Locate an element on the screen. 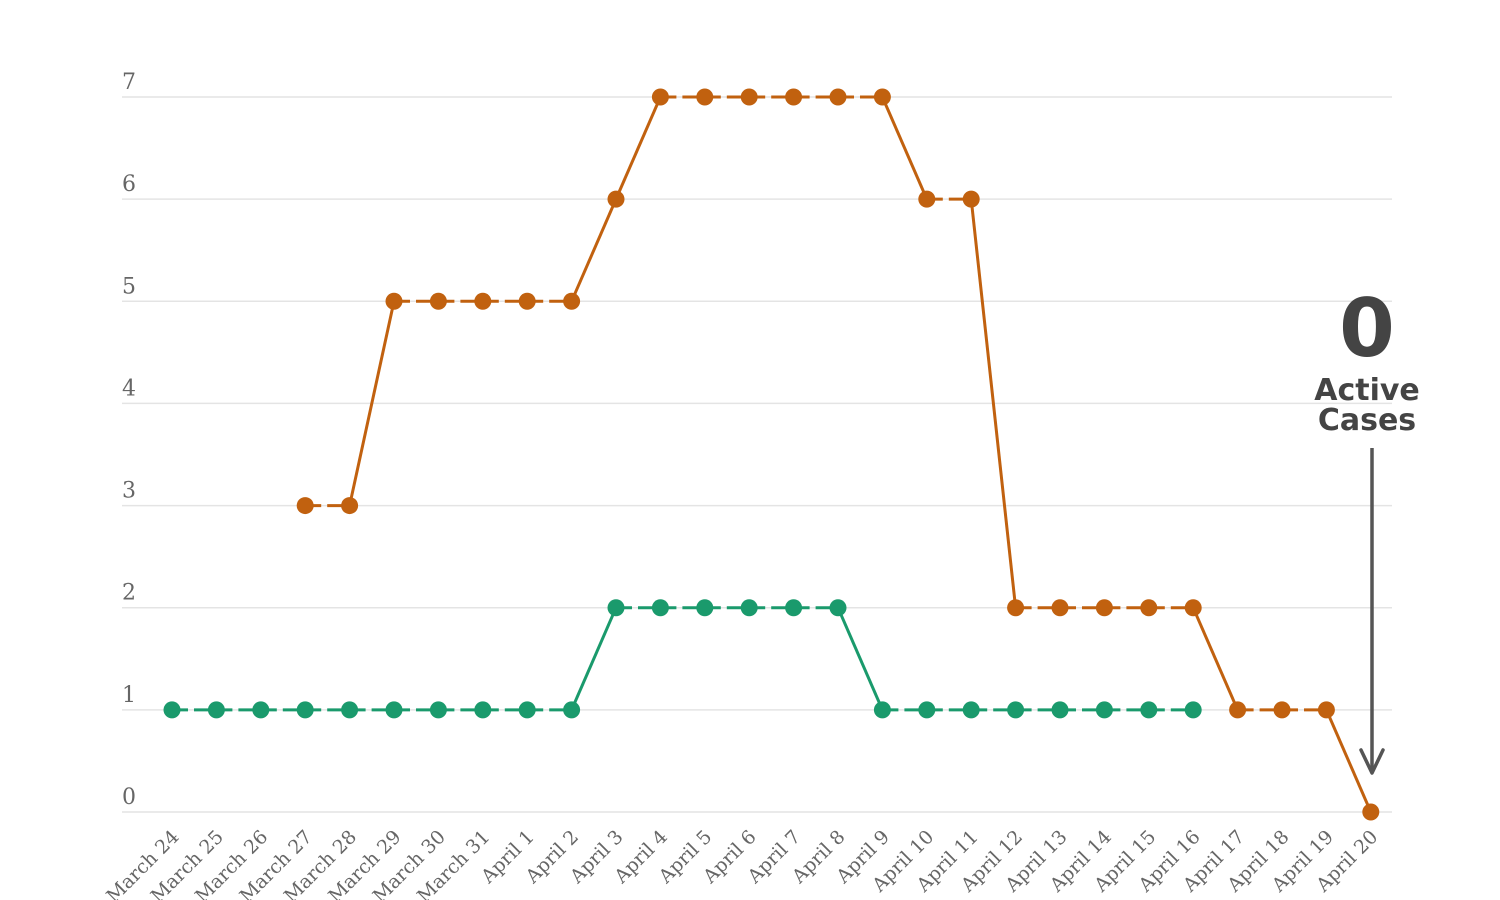 The width and height of the screenshot is (1500, 900). y-tick-label-1: 1 is located at coordinates (129, 695).